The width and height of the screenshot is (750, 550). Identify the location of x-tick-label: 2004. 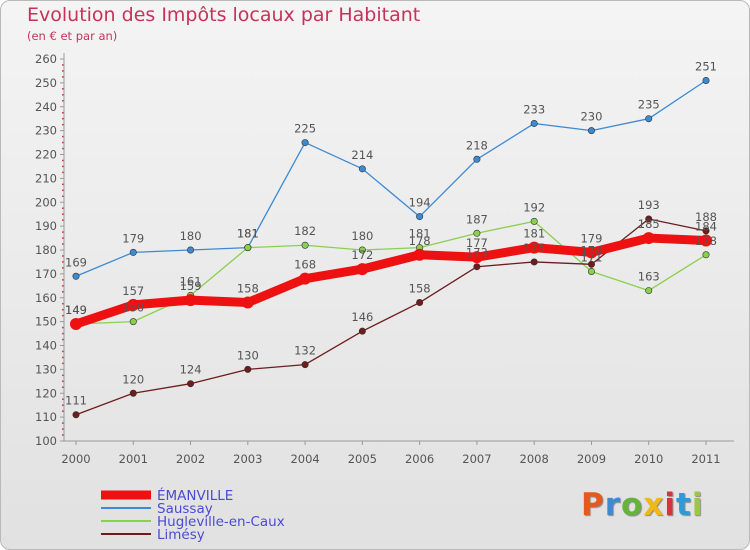
(304, 459).